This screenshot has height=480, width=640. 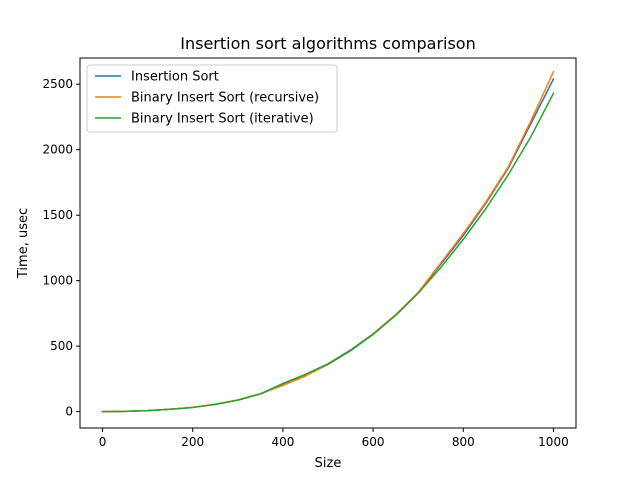 What do you see at coordinates (57, 84) in the screenshot?
I see `y-tick-label: 2500` at bounding box center [57, 84].